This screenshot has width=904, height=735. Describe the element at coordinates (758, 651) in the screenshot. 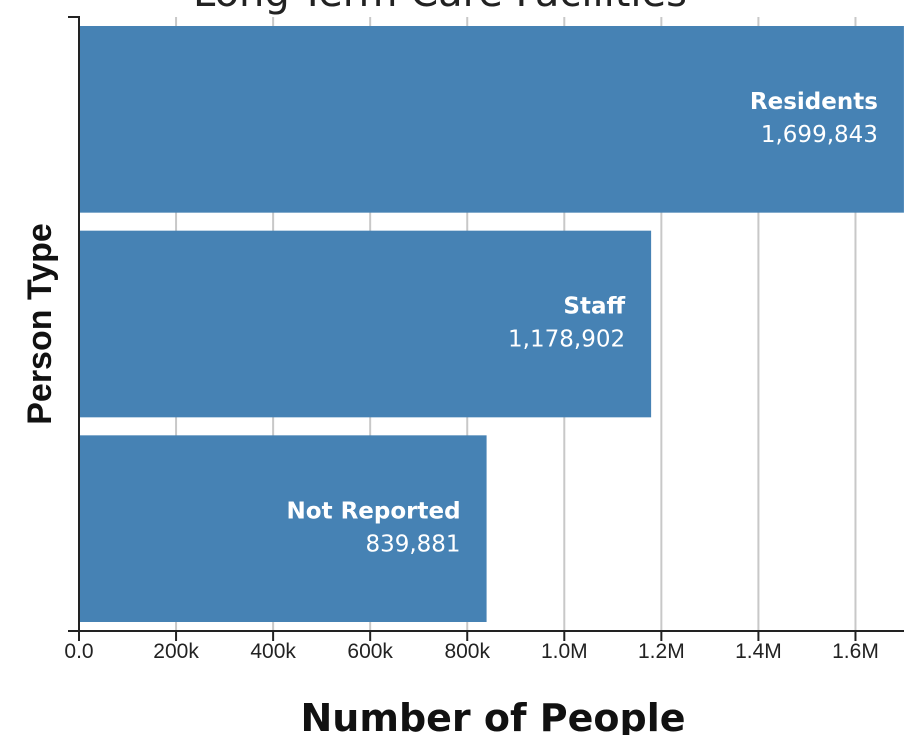

I see `x-tick-label: 1.4M` at that location.